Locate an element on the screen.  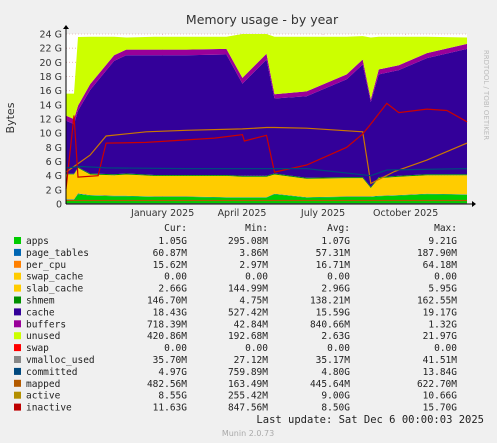
legend-value: 60.87M is located at coordinates (170, 253).